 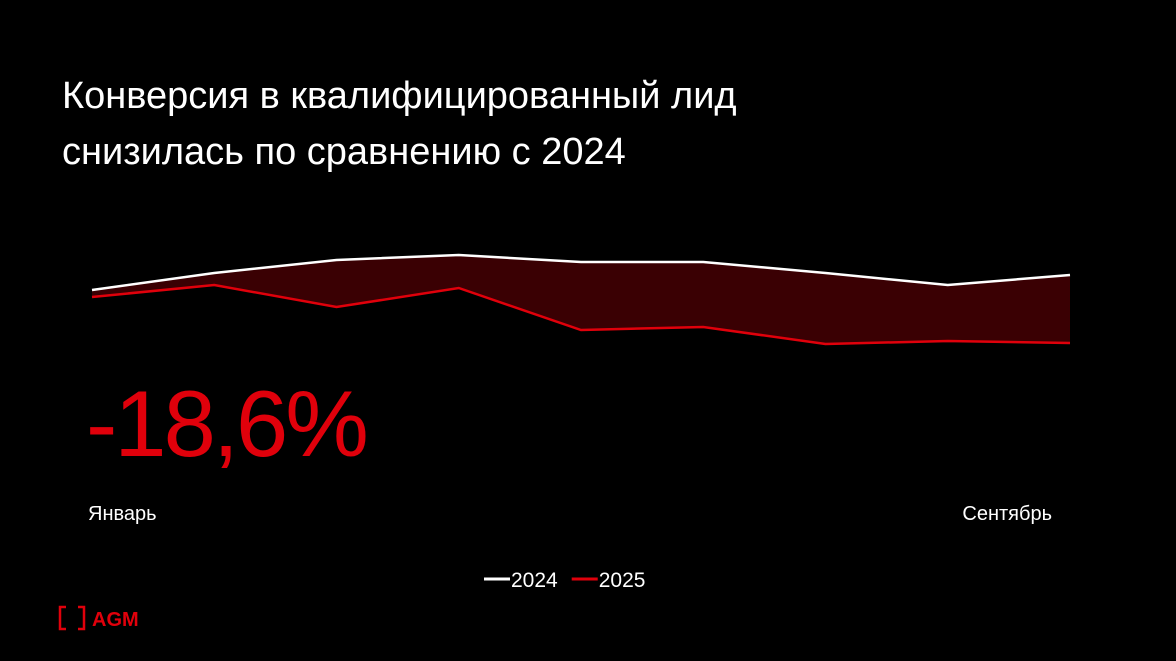 What do you see at coordinates (122, 514) in the screenshot?
I see `x-tick-label: Январь` at bounding box center [122, 514].